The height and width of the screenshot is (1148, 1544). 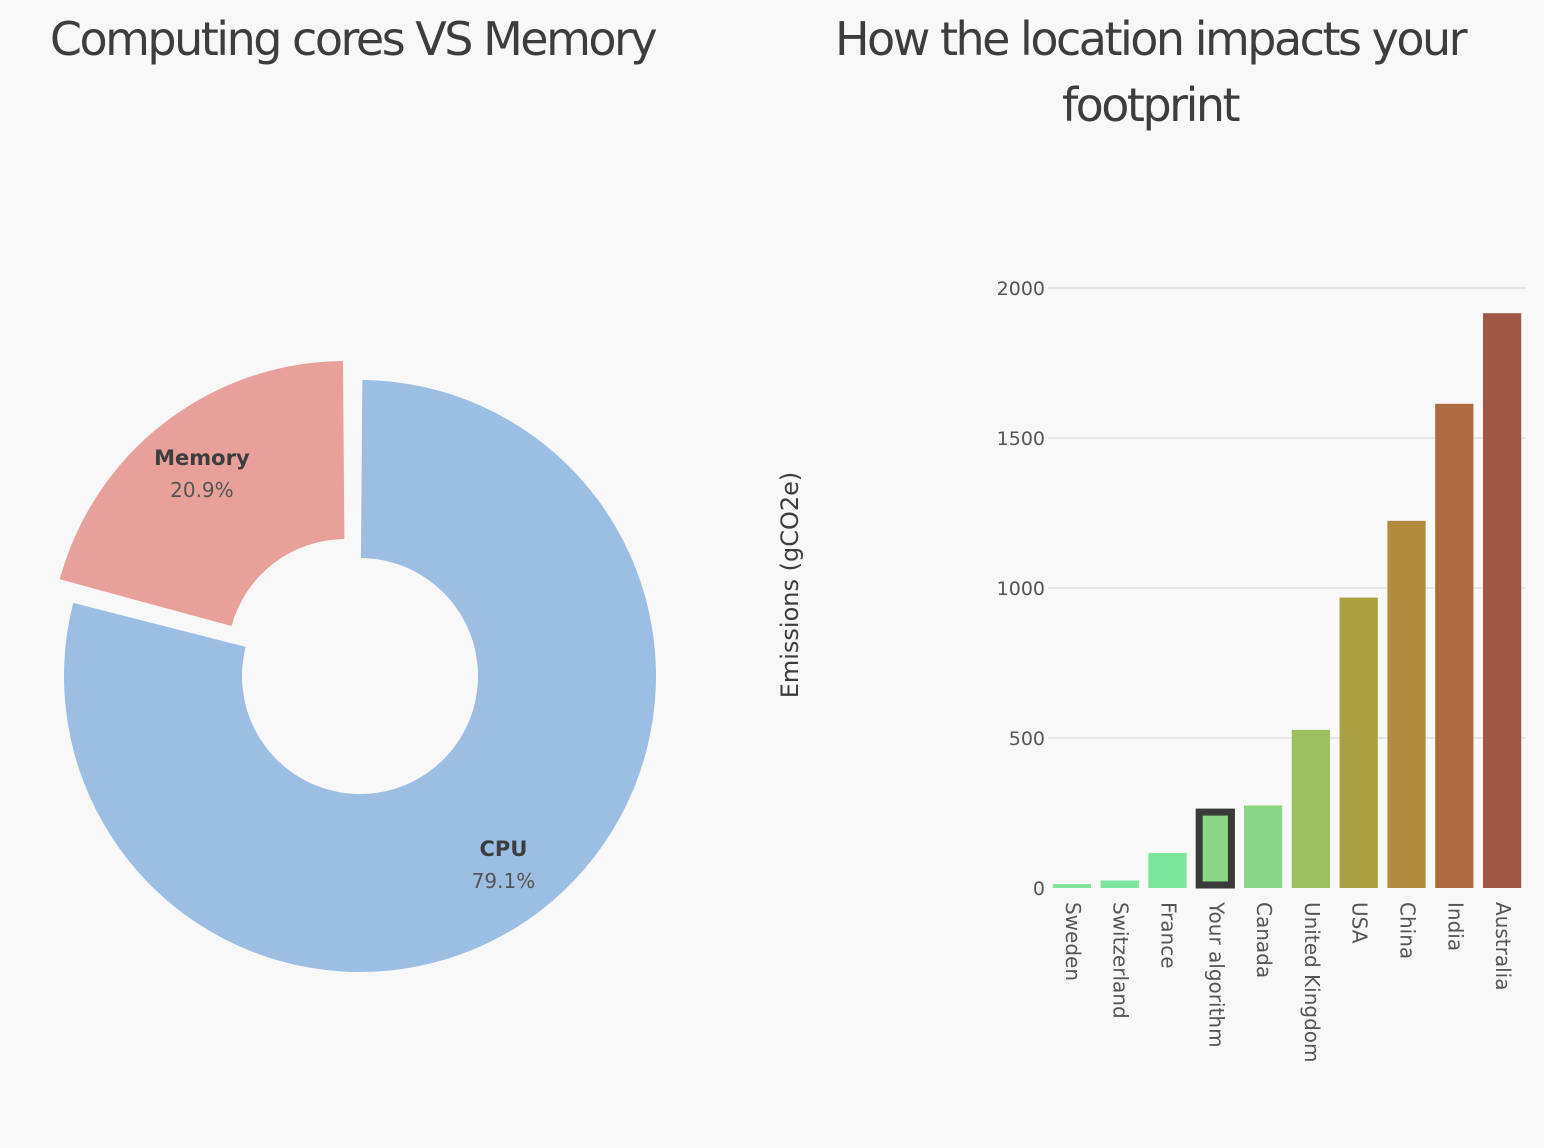 What do you see at coordinates (1072, 886) in the screenshot?
I see `bar-sweden` at bounding box center [1072, 886].